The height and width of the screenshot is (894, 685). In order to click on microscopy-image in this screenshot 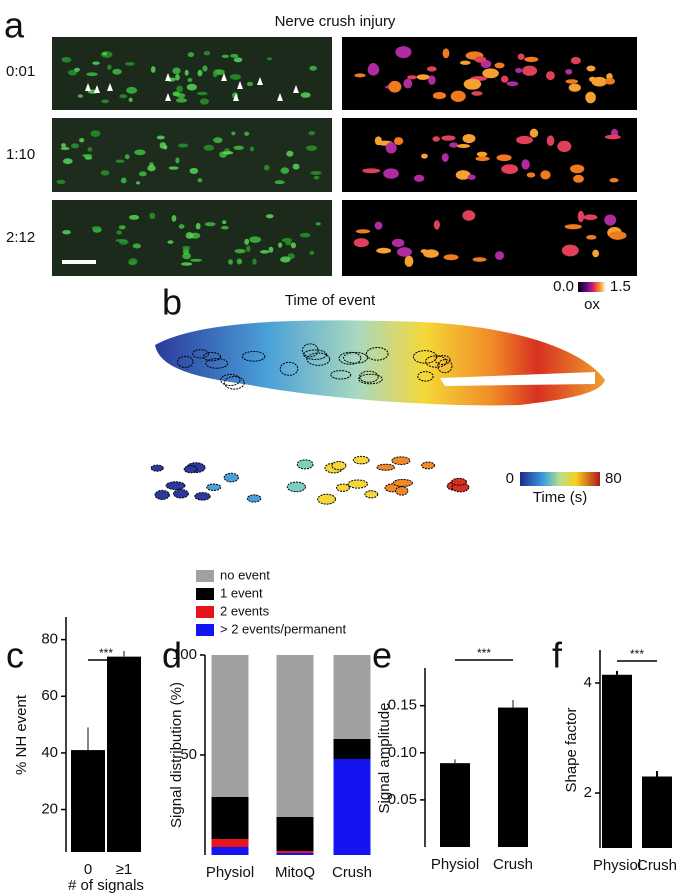, I will do `click(192, 155)`.